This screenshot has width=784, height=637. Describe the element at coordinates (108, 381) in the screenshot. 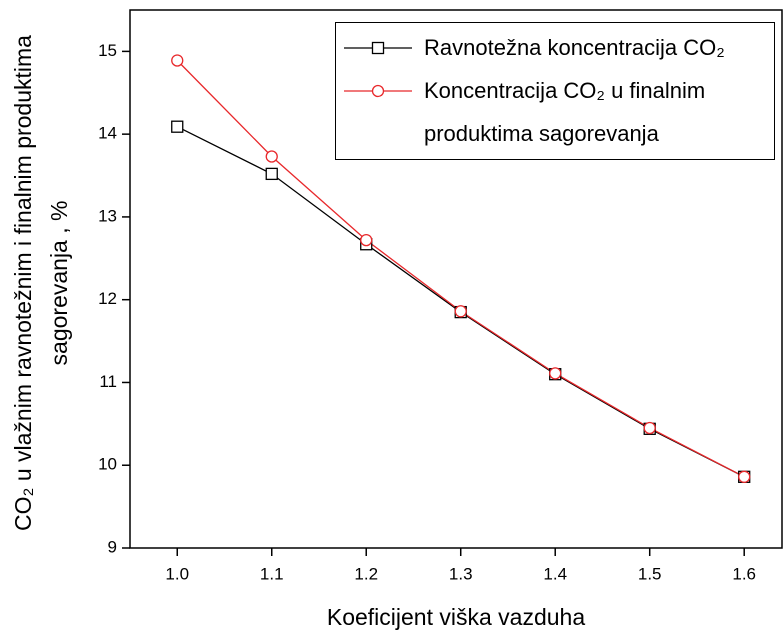

I see `y-tick-label: 11` at that location.